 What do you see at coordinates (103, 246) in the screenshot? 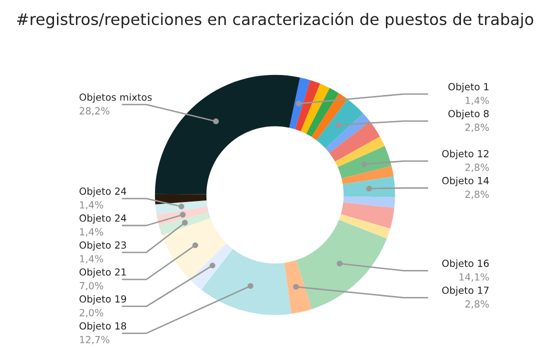
I see `slice-label: Objeto 23` at bounding box center [103, 246].